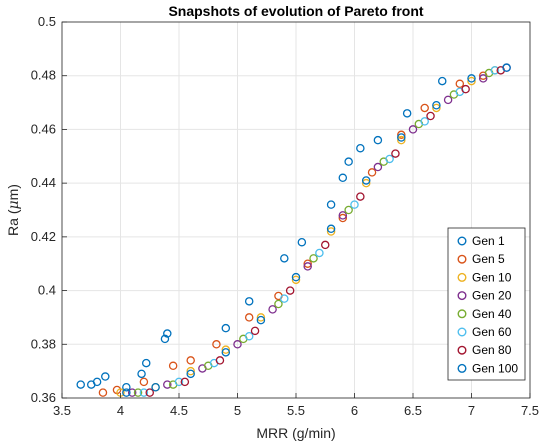  What do you see at coordinates (492, 314) in the screenshot?
I see `legend-label: Gen 40` at bounding box center [492, 314].